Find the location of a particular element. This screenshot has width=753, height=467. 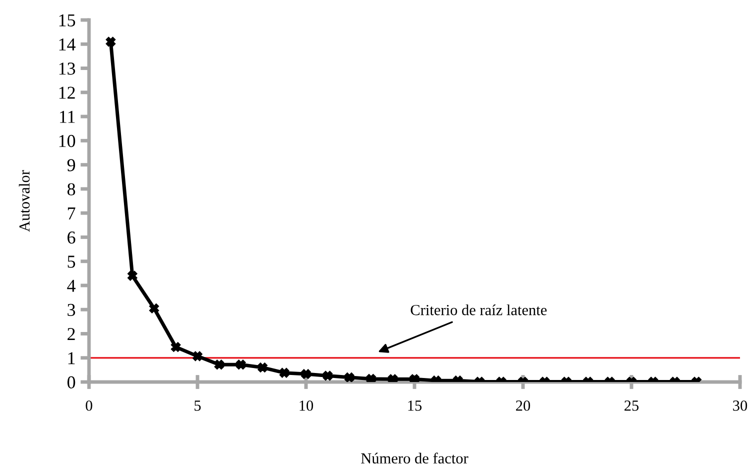

y-tick-label: 15 is located at coordinates (67, 20).